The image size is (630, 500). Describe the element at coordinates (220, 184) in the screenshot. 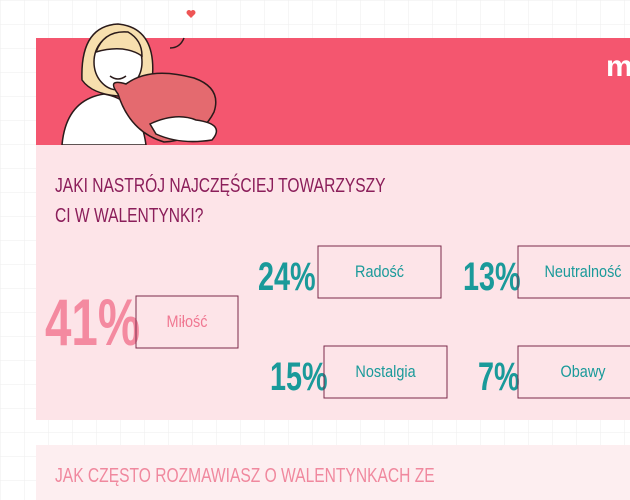

I see `section-title: JAKI NASTRÓJ NAJCZĘŚCIEJ TOWARZYSZY` at that location.